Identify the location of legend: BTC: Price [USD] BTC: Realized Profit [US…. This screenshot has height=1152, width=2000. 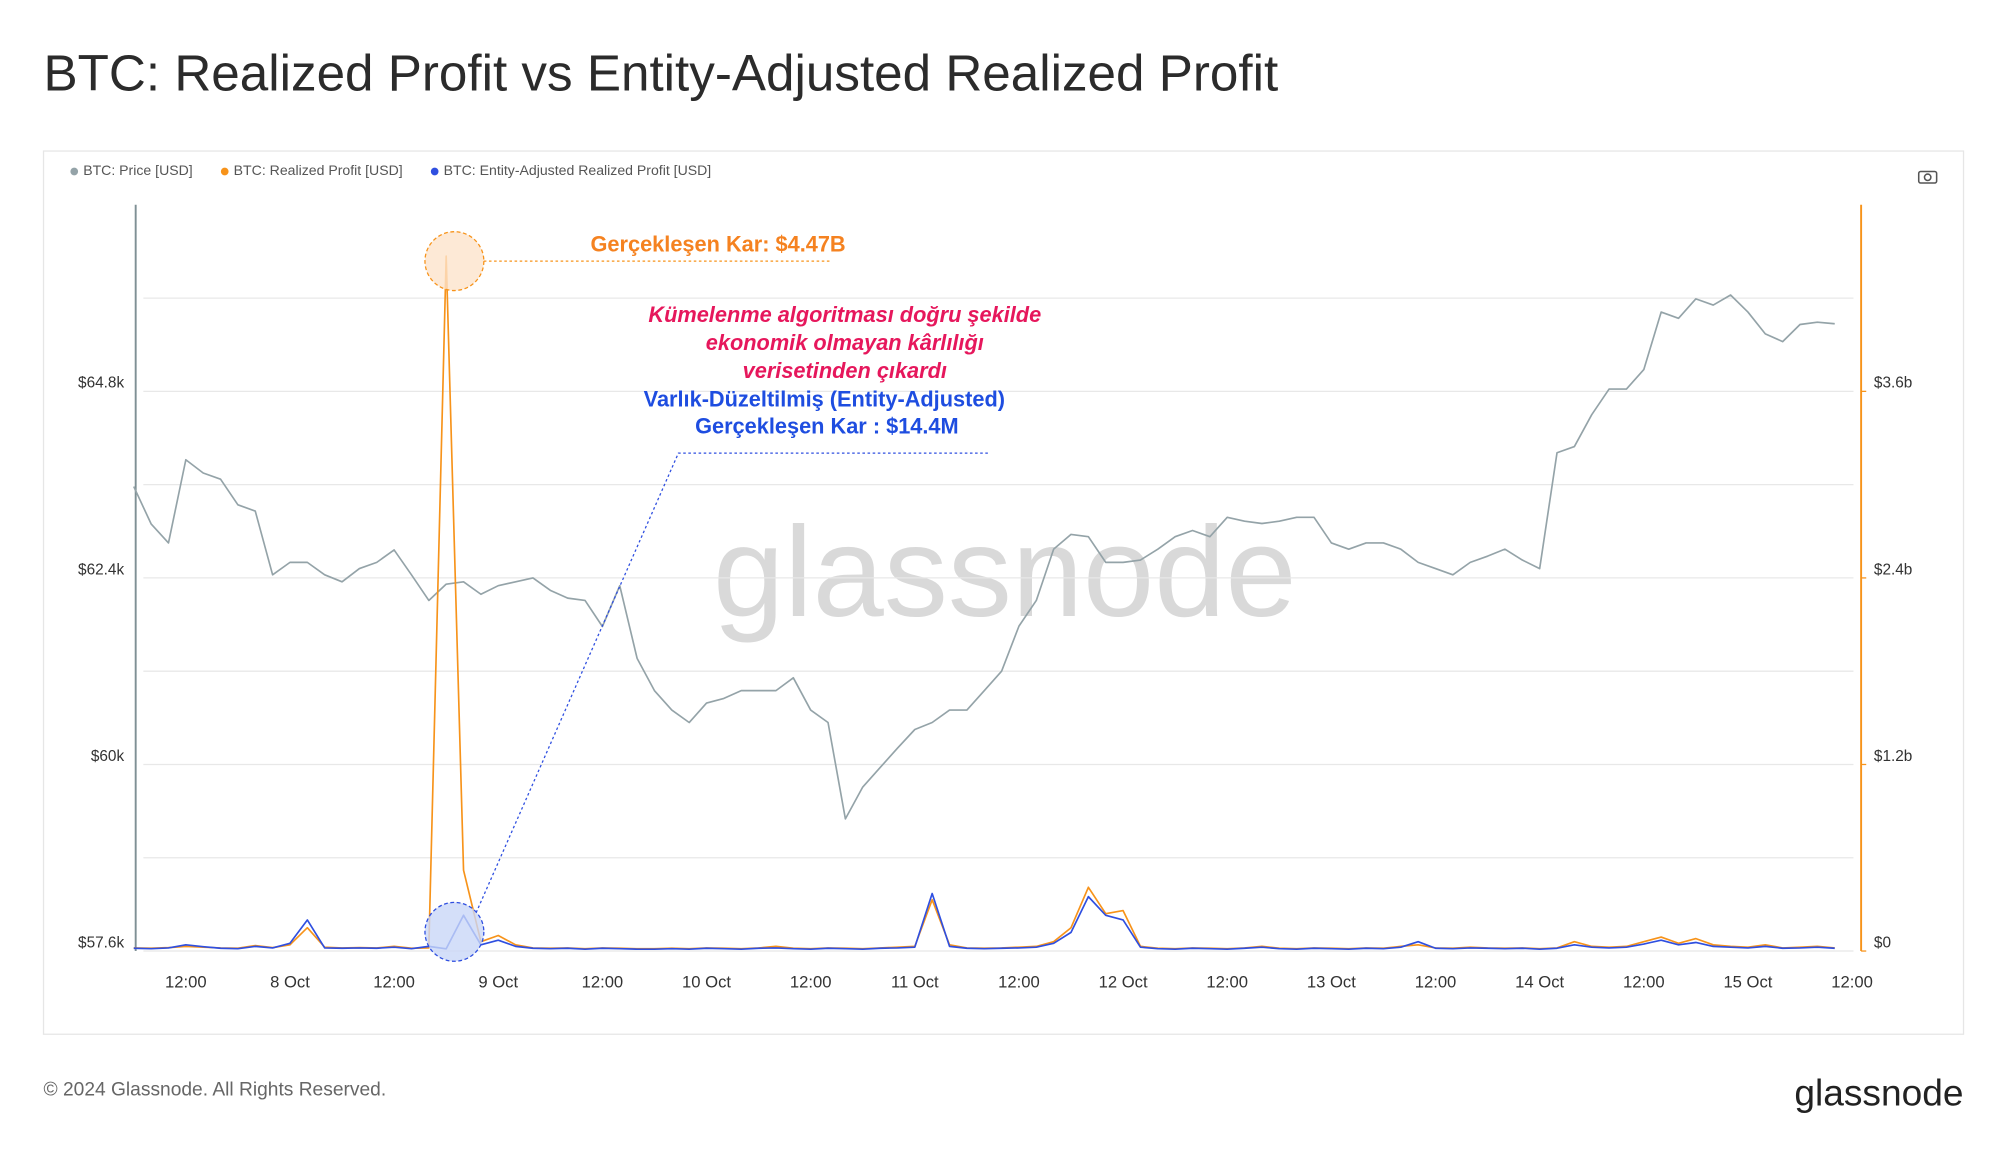
(390, 170).